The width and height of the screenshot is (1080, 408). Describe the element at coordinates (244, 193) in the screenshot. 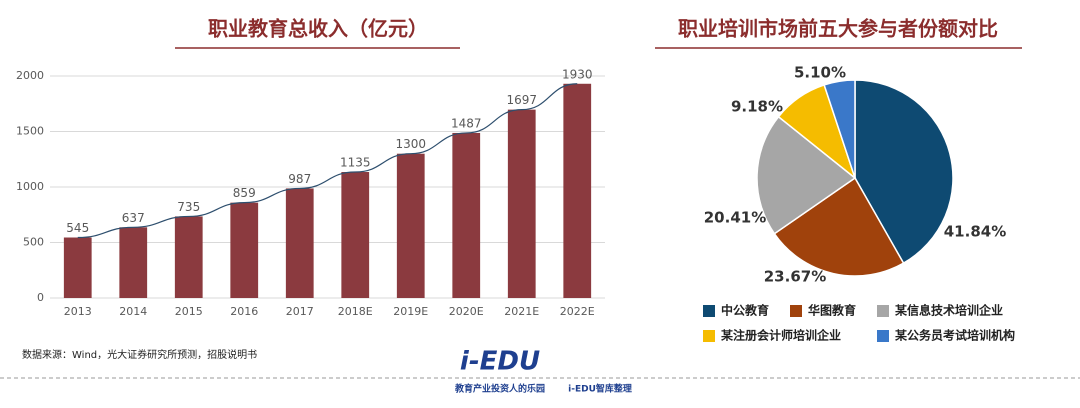

I see `data-label: 859` at that location.